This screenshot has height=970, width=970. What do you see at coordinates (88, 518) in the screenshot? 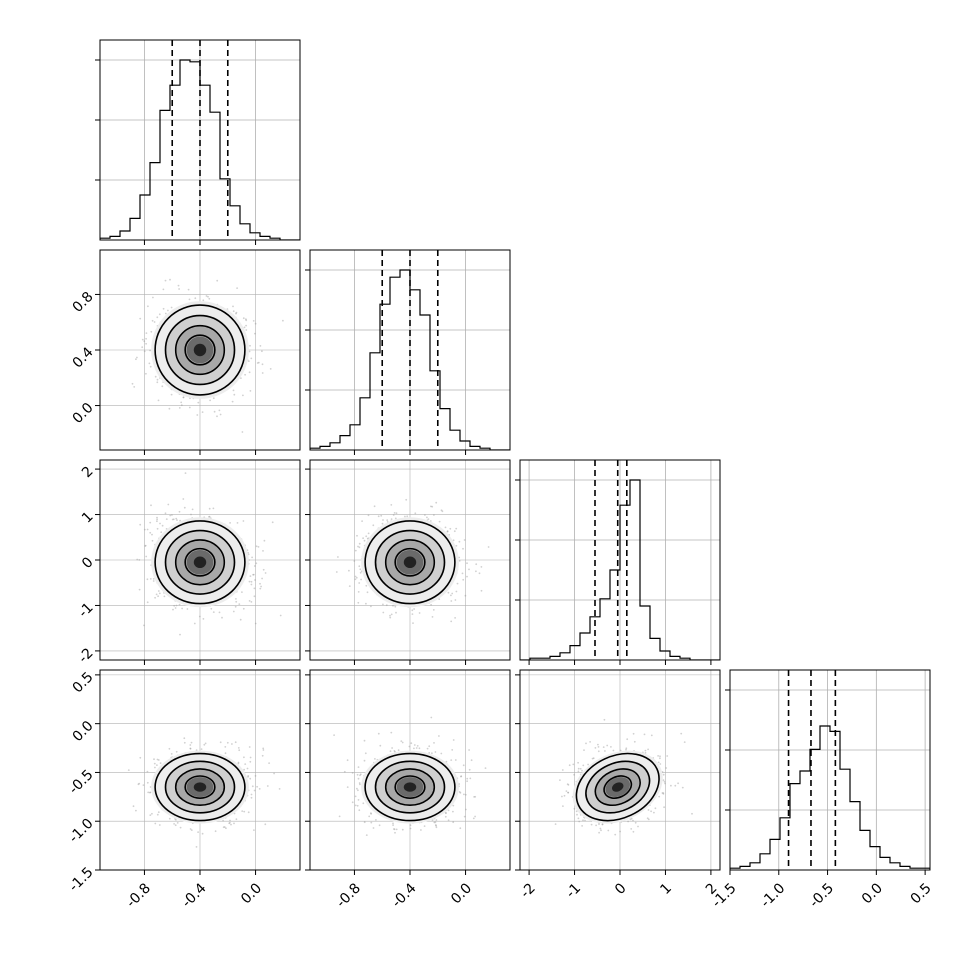
I see `y-tick-label: 1` at bounding box center [88, 518].